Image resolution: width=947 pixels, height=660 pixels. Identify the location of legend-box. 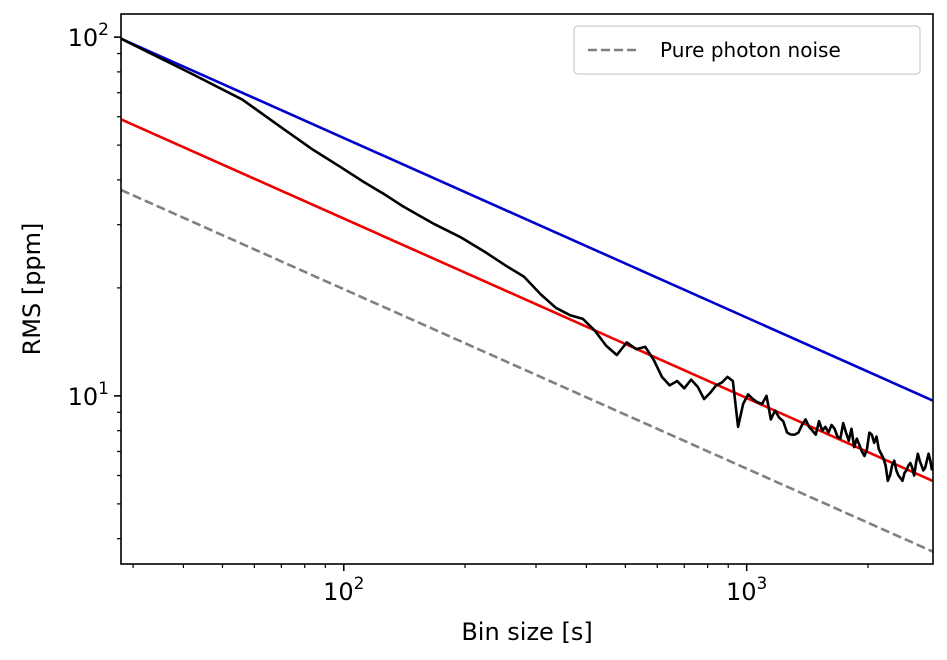
(747, 50).